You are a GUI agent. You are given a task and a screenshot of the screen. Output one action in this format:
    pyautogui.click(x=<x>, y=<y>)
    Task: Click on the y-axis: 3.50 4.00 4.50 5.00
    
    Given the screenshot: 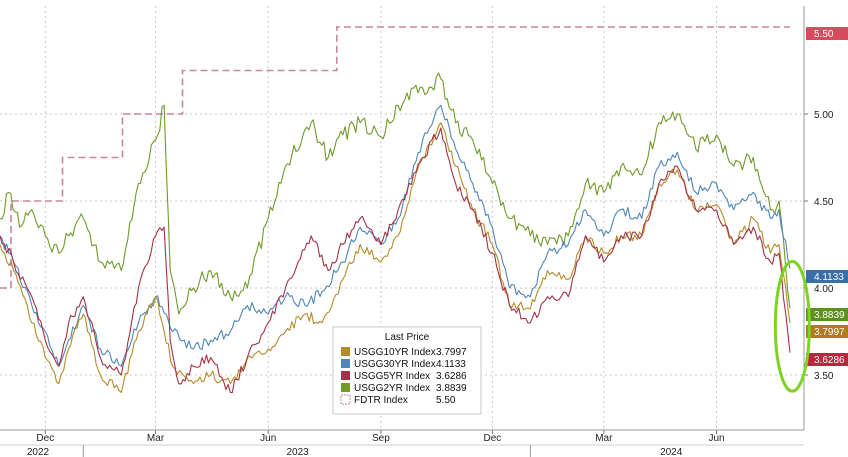 What is the action you would take?
    pyautogui.click(x=818, y=218)
    